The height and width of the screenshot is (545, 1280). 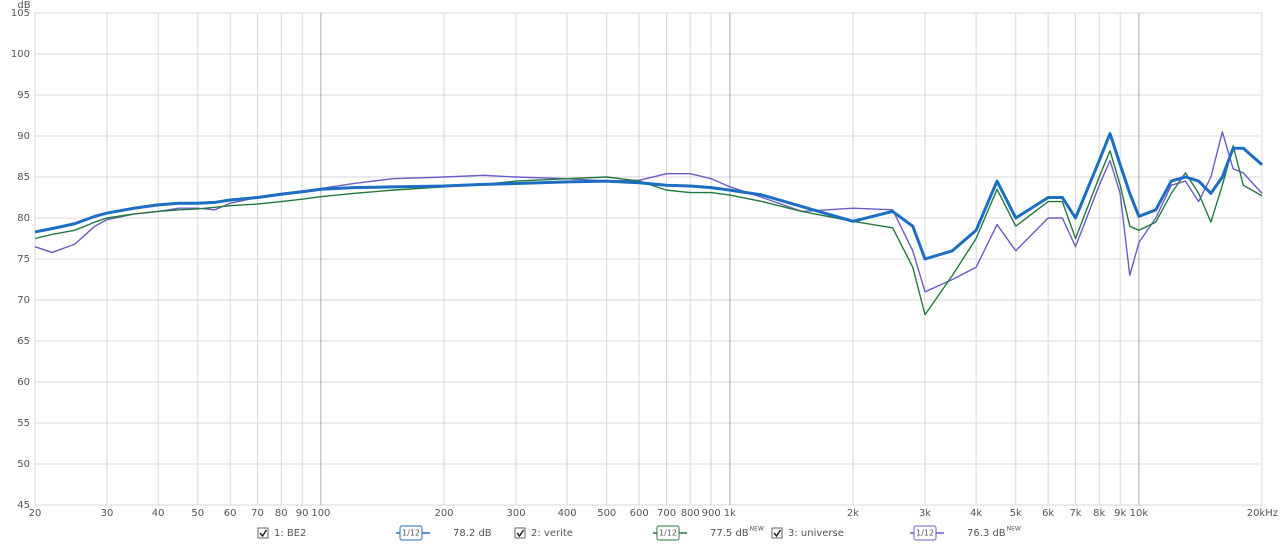 What do you see at coordinates (1016, 513) in the screenshot?
I see `x-tick-label: 5k` at bounding box center [1016, 513].